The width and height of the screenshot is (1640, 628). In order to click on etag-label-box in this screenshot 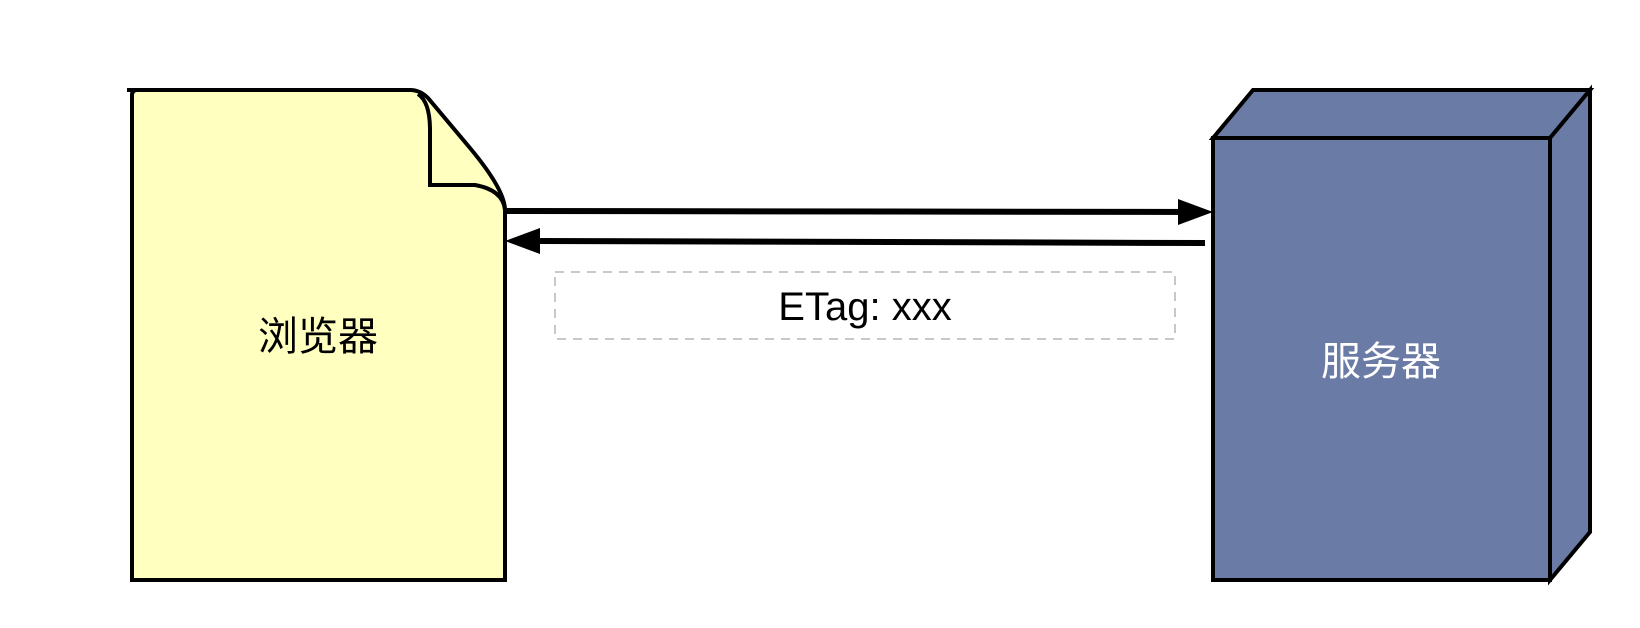, I will do `click(865, 305)`.